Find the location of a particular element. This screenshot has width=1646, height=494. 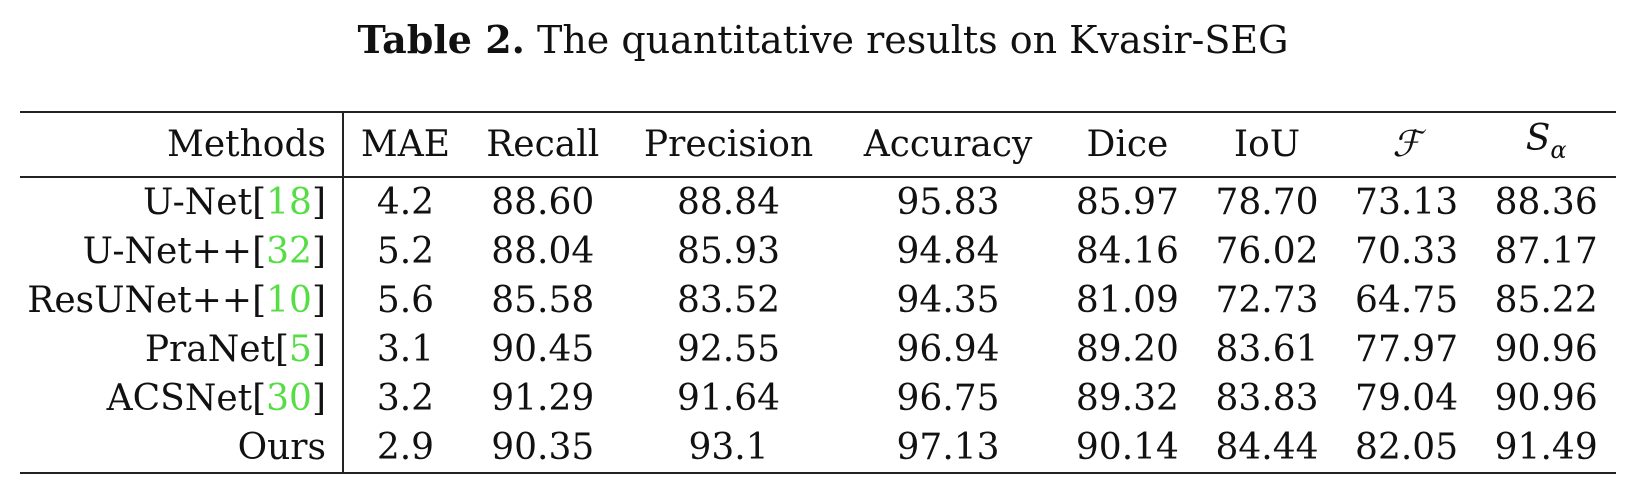

dice-cell: 89.20 is located at coordinates (1127, 350).